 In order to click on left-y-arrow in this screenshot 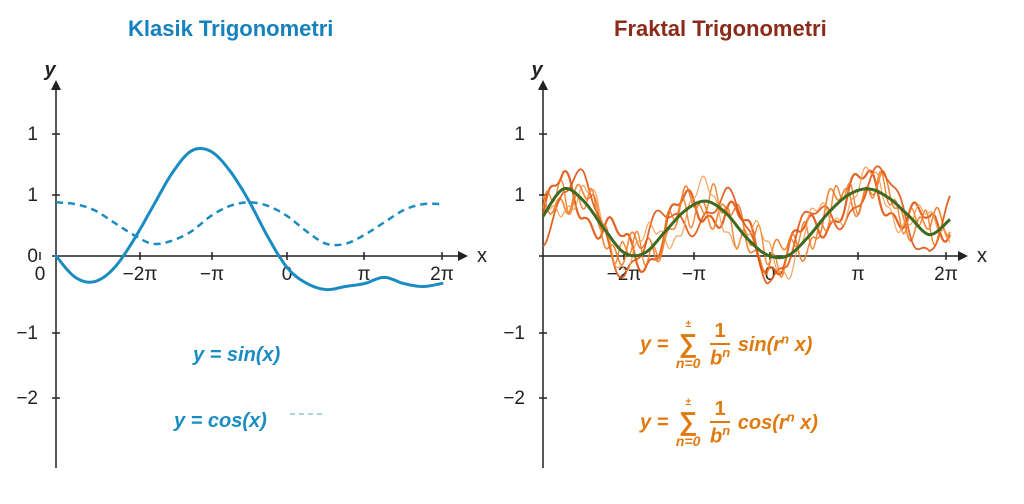, I will do `click(56, 85)`.